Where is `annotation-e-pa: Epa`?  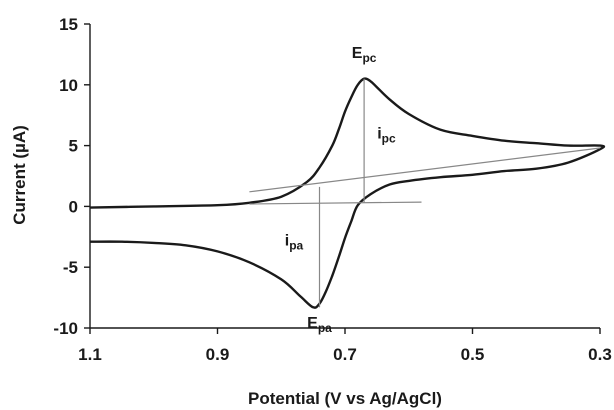 annotation-e-pa: Epa is located at coordinates (319, 325).